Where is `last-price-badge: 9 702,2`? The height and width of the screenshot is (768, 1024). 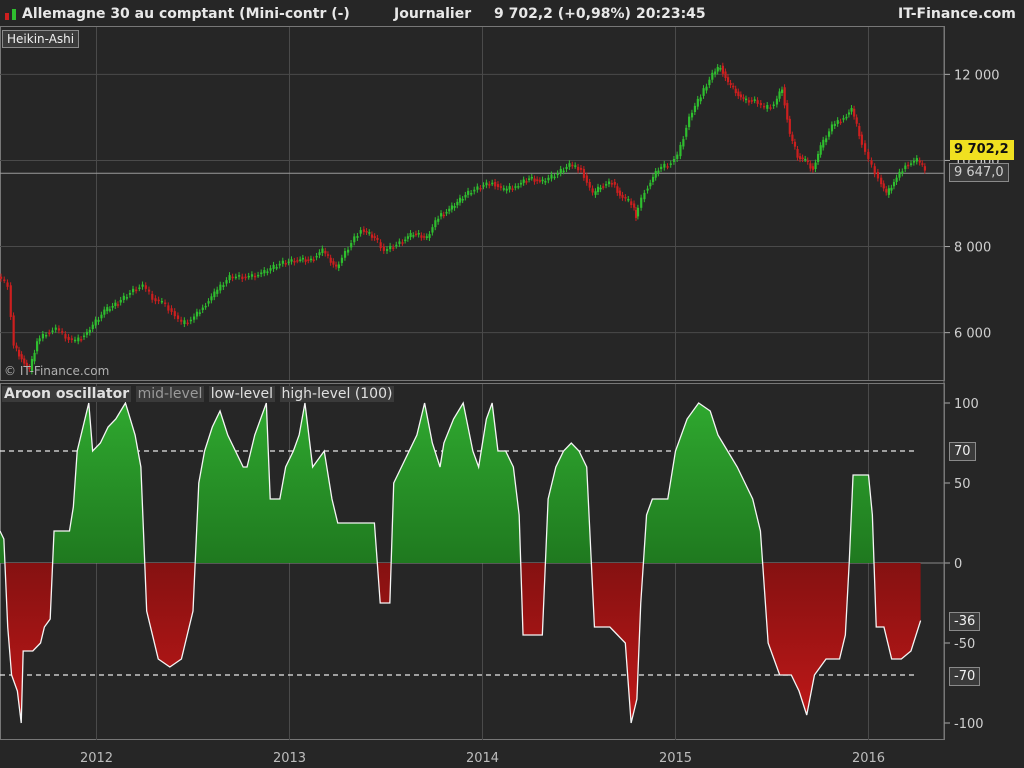
last-price-badge: 9 702,2 is located at coordinates (982, 150).